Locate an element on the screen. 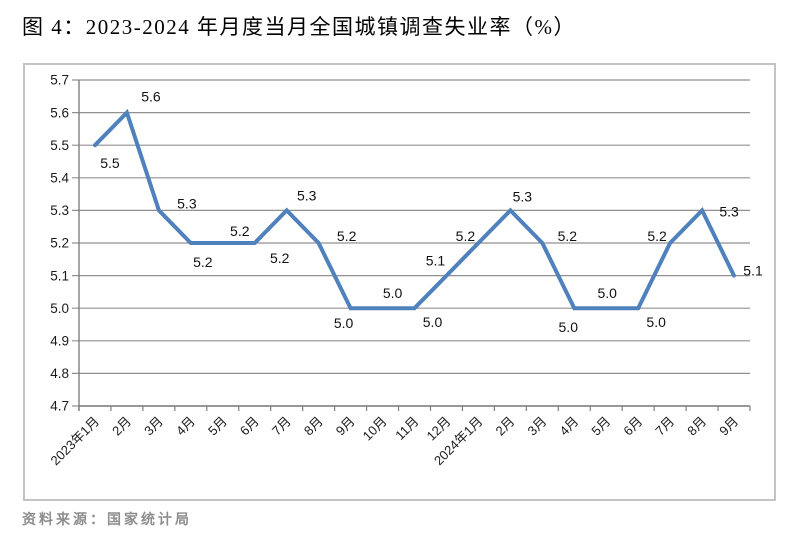 The image size is (800, 541). y-tick-label: 5.5 is located at coordinates (59, 145).